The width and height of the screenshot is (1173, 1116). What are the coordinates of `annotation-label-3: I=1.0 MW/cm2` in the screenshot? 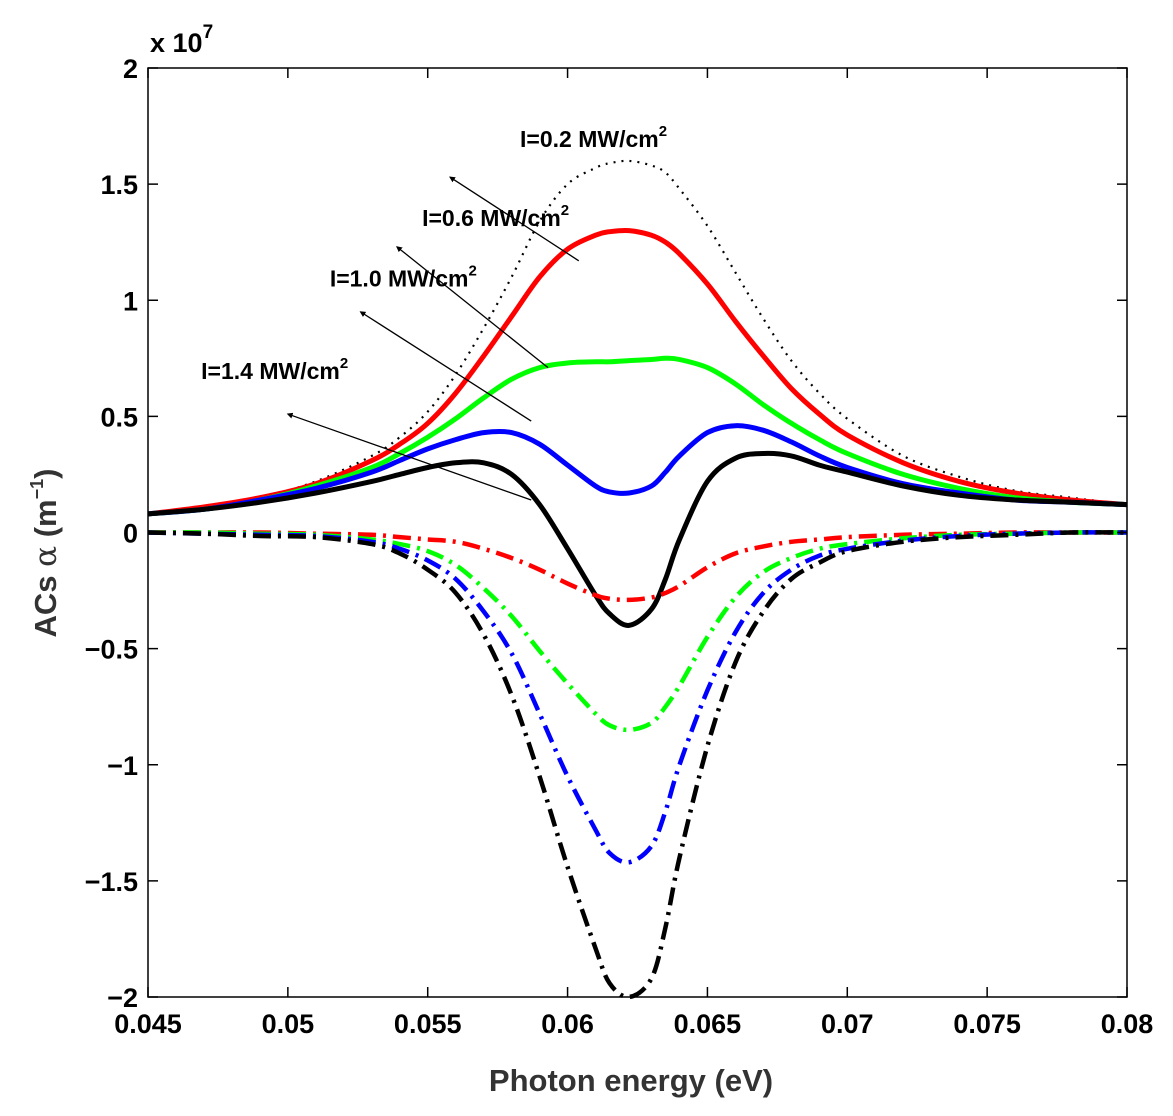 It's located at (403, 276).